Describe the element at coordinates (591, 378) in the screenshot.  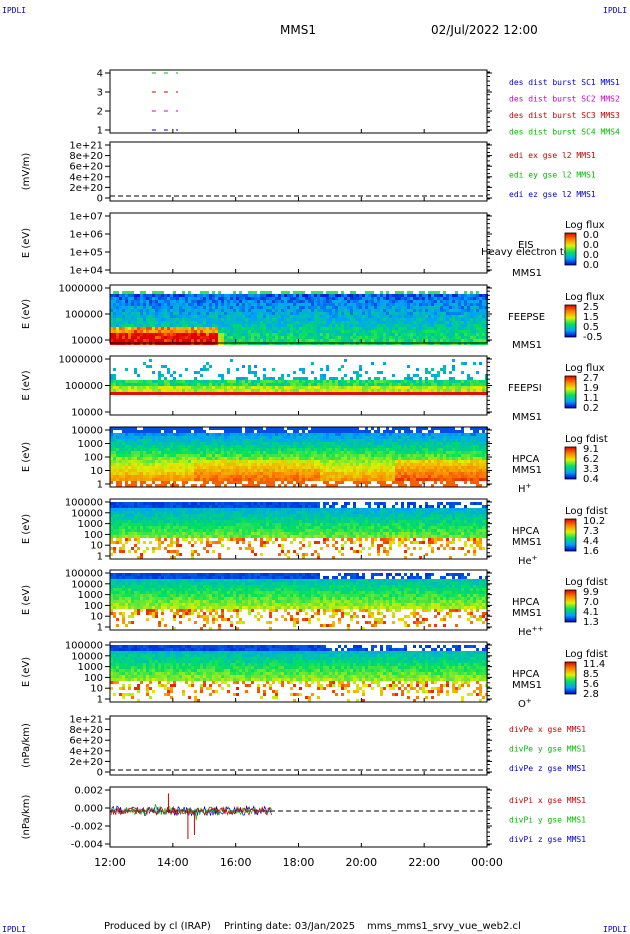
I see `colorbar-tick-label: 2.7` at that location.